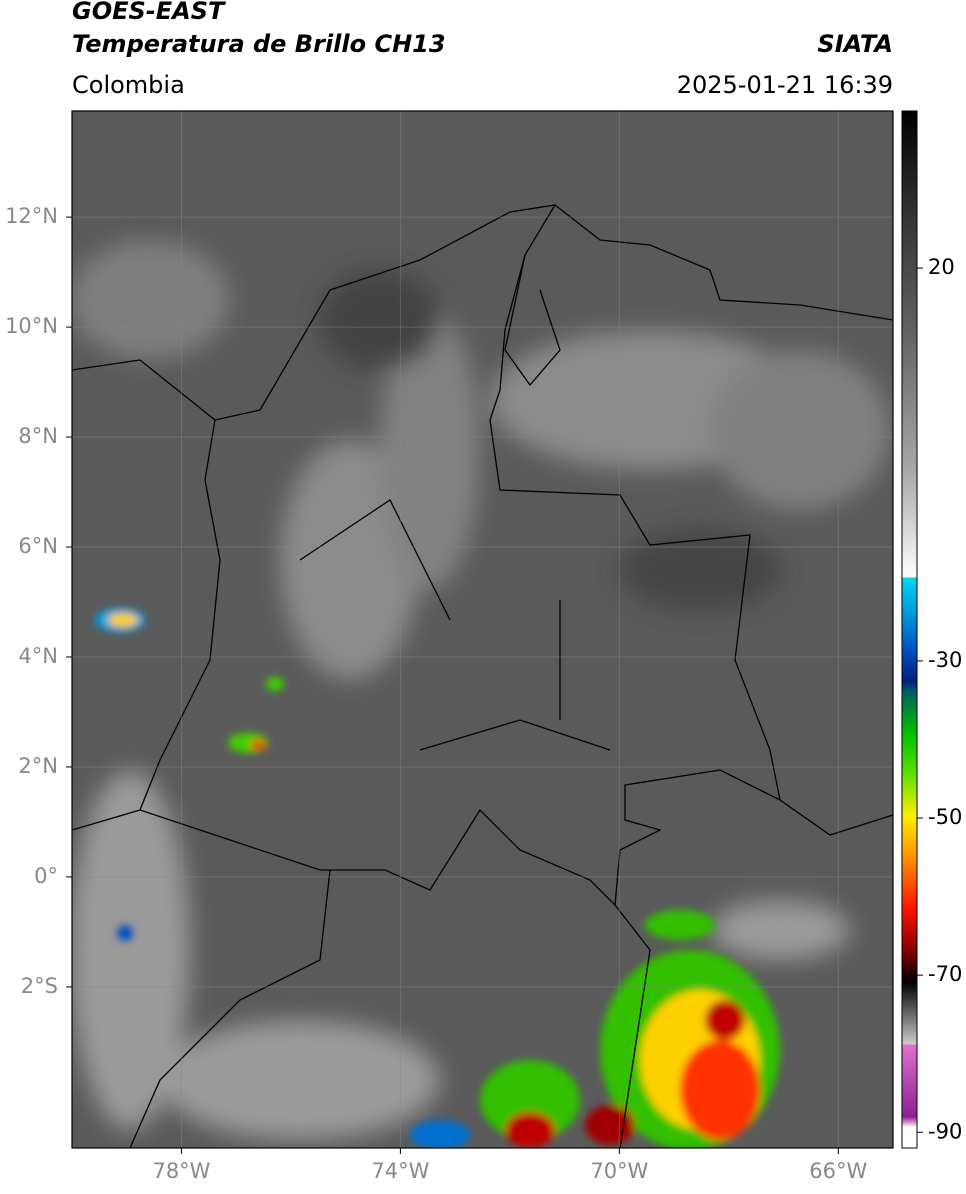 Image resolution: width=966 pixels, height=1194 pixels. I want to click on x-tick-label: 66°W, so click(838, 1171).